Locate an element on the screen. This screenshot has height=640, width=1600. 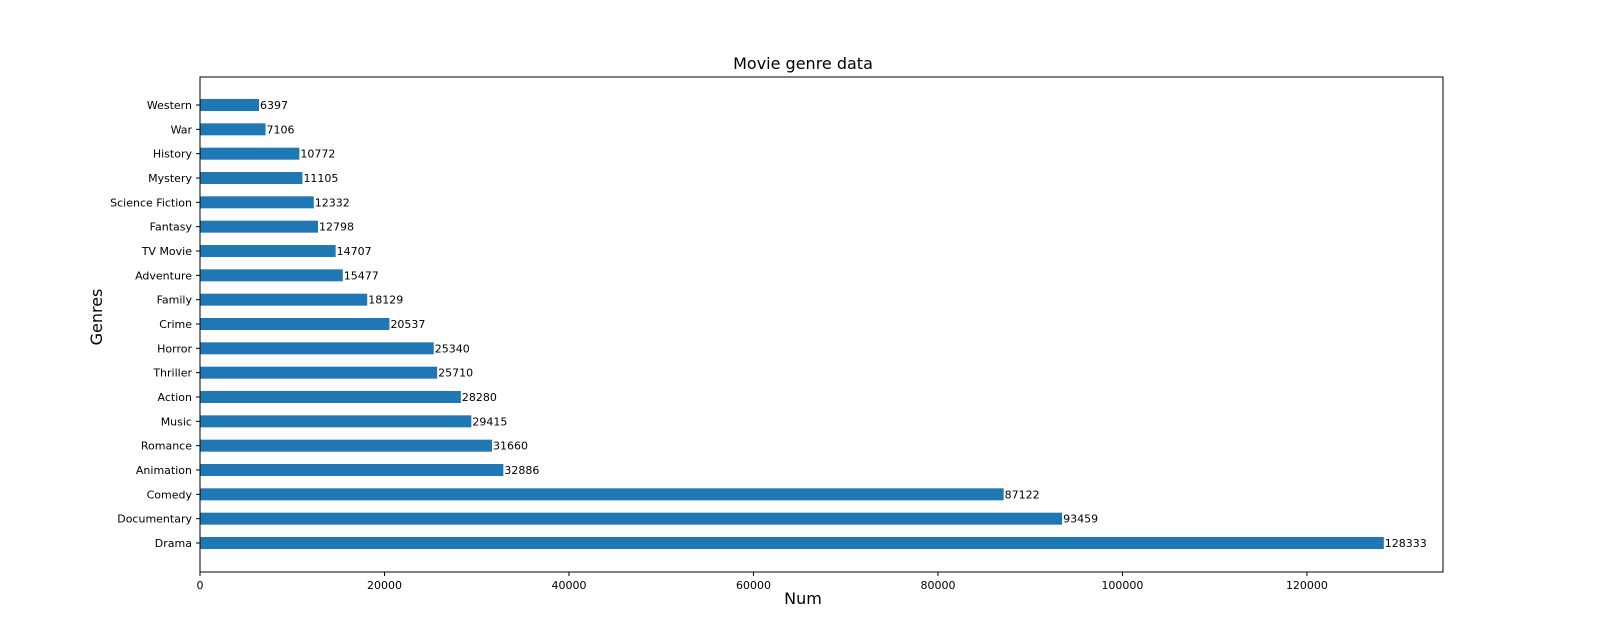
bar-family is located at coordinates (284, 299).